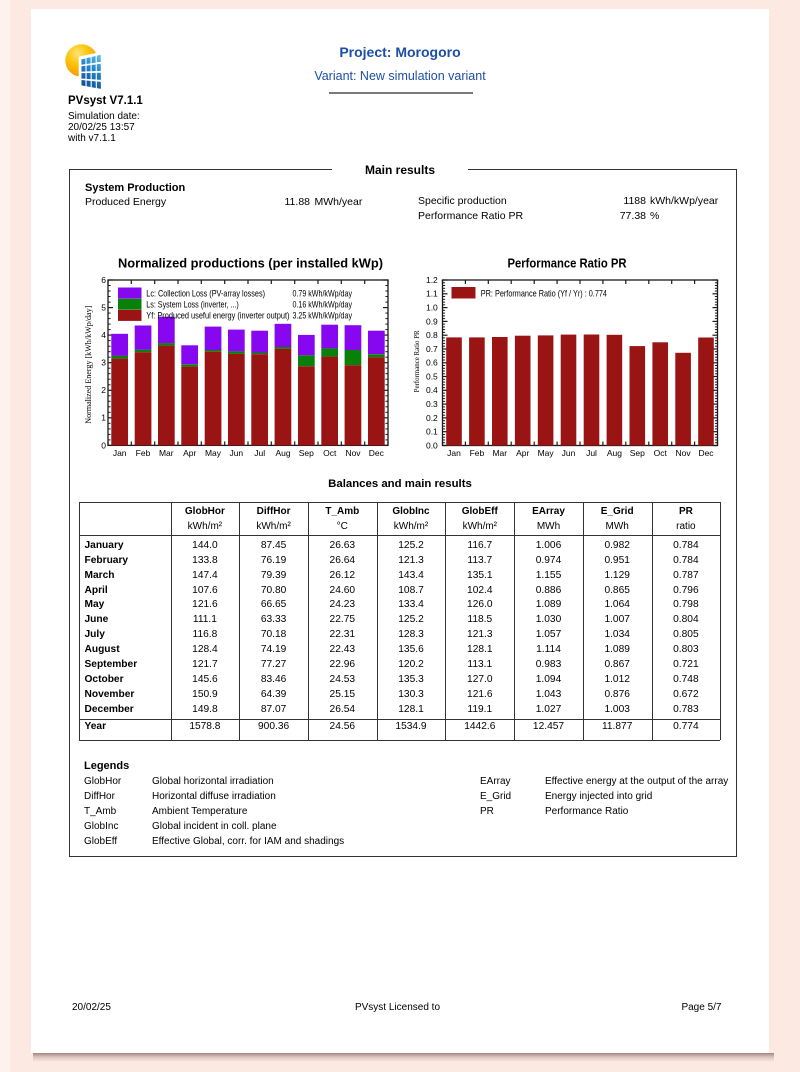 The image size is (800, 1072). What do you see at coordinates (432, 294) in the screenshot?
I see `svg-text: 1.1` at bounding box center [432, 294].